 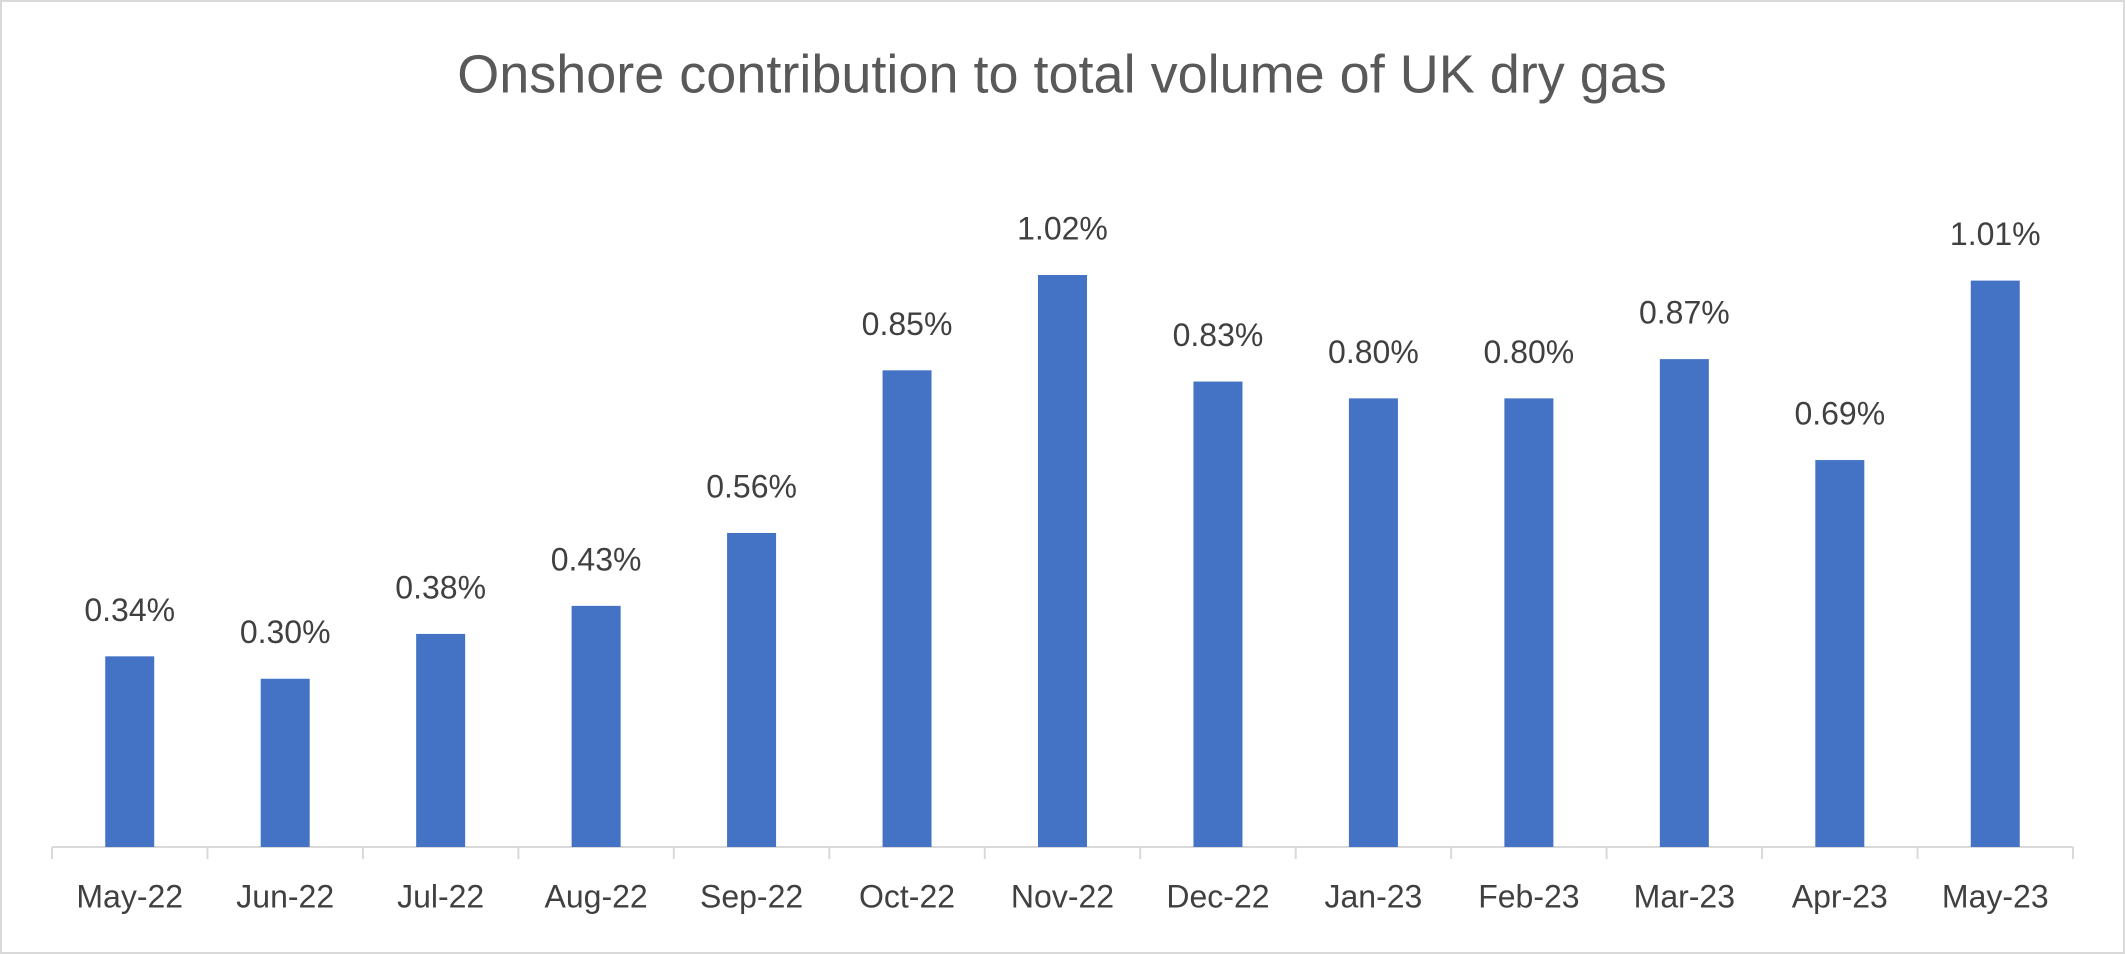 What do you see at coordinates (1995, 896) in the screenshot?
I see `x-tick-label: May-23` at bounding box center [1995, 896].